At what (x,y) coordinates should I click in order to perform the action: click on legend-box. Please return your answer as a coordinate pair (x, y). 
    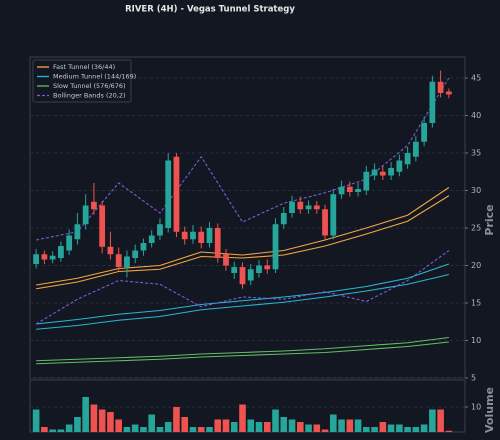
    Looking at the image, I should click on (82, 81).